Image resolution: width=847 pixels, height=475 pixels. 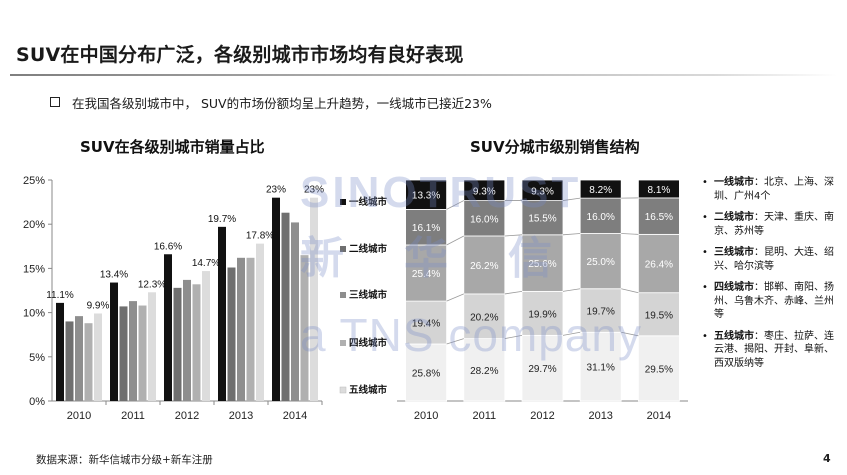 What do you see at coordinates (114, 275) in the screenshot?
I see `data-label: 13.4%` at bounding box center [114, 275].